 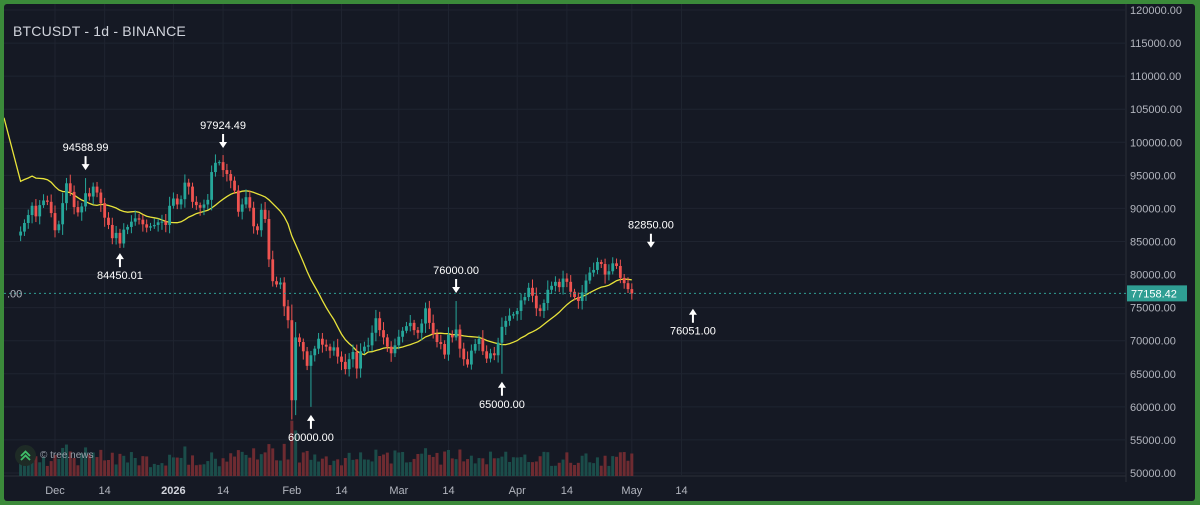 I want to click on time-tick-label: Mar, so click(x=398, y=491).